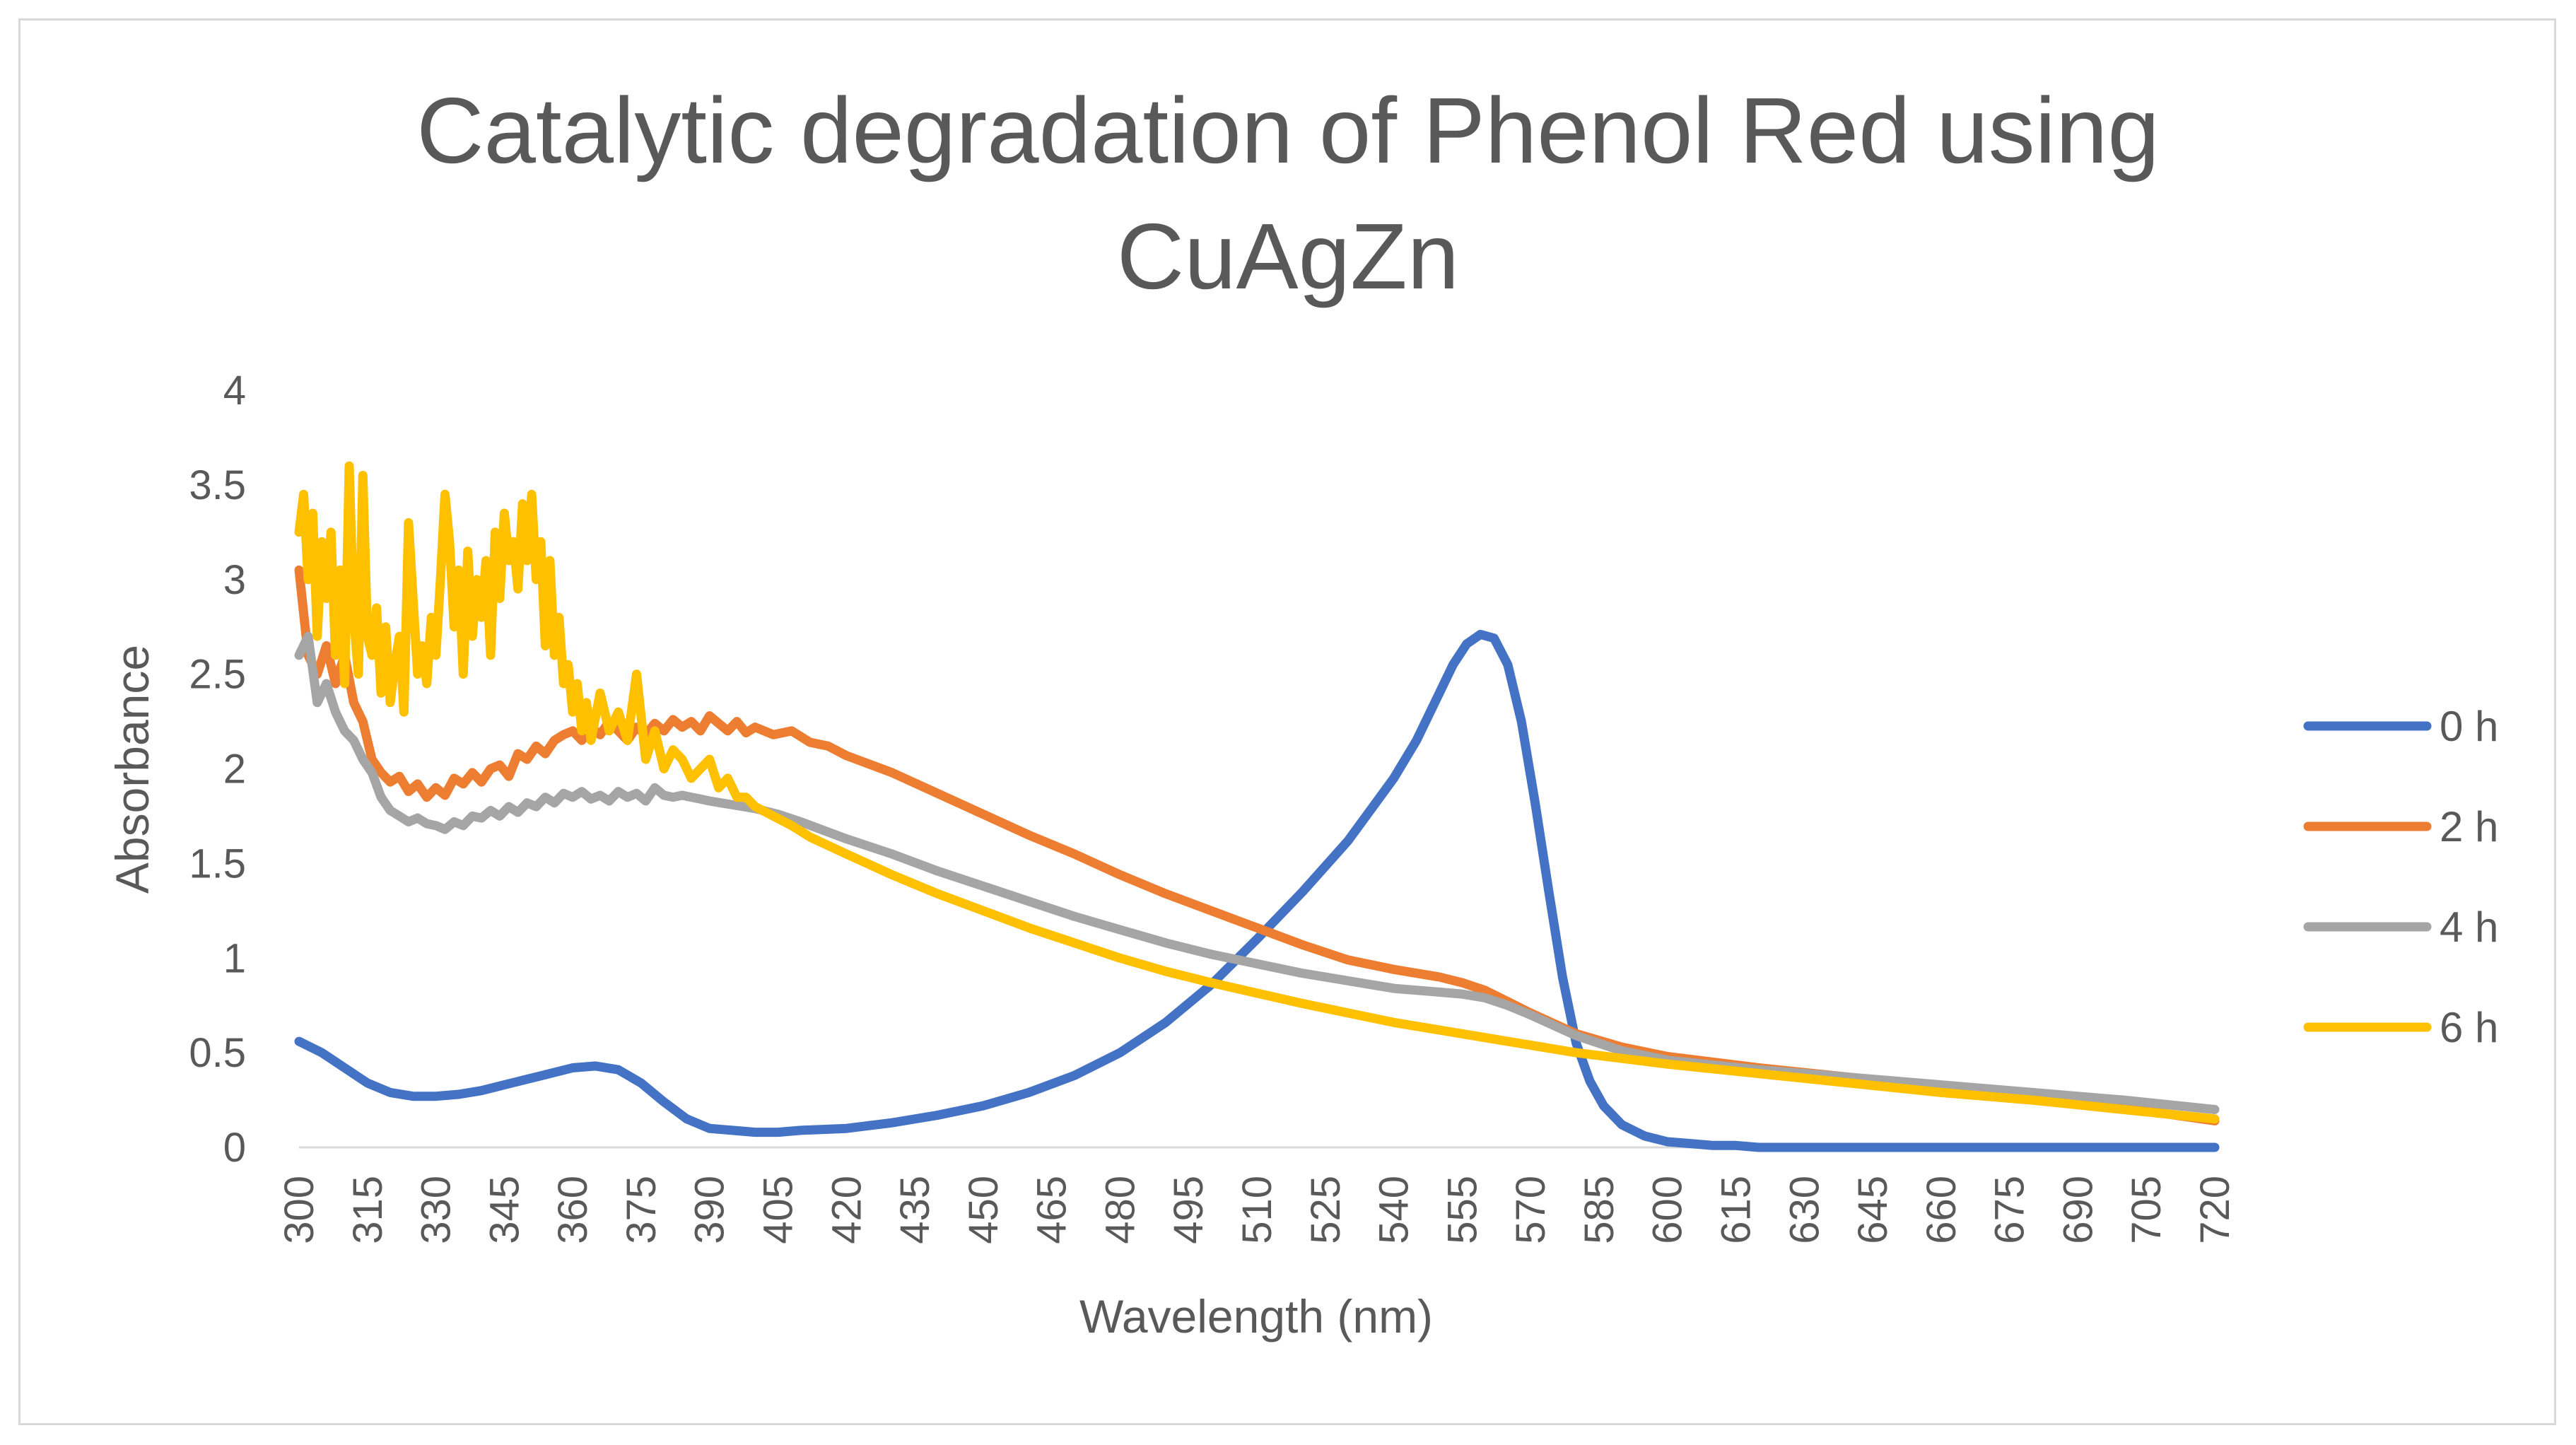  Describe the element at coordinates (779, 1210) in the screenshot. I see `x-tick-label: 405` at that location.